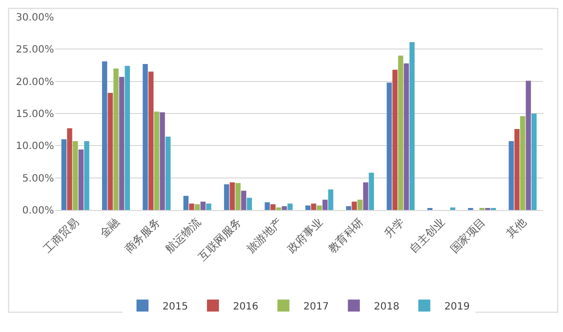 Image resolution: width=563 pixels, height=332 pixels. I want to click on y-tick-label: 25.00%, so click(35, 50).